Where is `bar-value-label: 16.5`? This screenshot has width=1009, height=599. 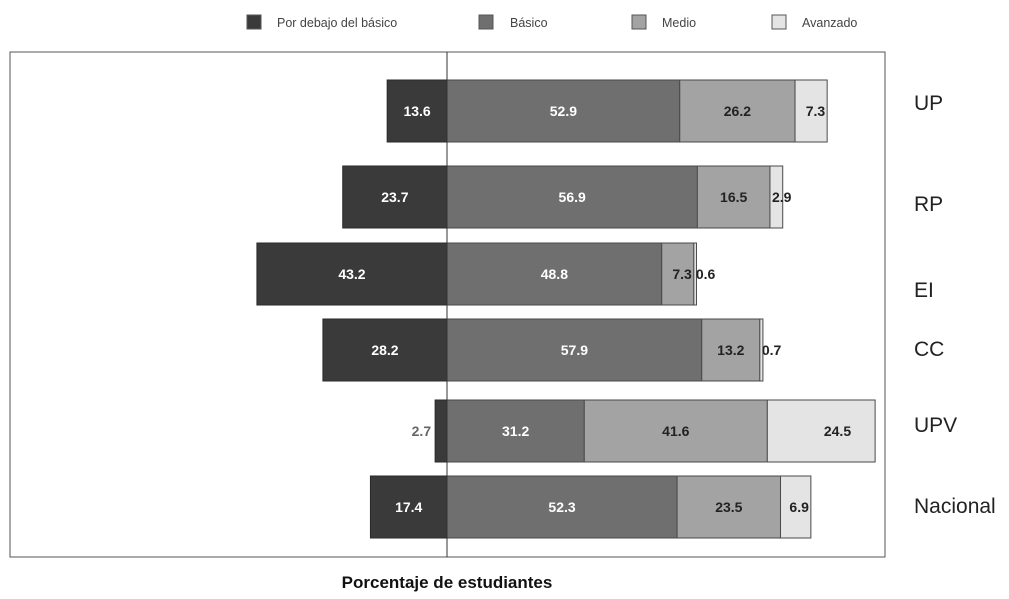
bar-value-label: 16.5 is located at coordinates (733, 197).